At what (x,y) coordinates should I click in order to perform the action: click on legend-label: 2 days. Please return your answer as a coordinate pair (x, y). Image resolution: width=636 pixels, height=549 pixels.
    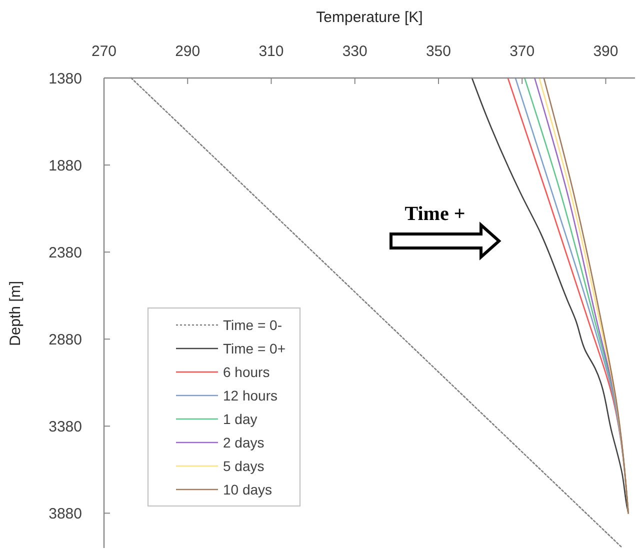
    Looking at the image, I should click on (243, 442).